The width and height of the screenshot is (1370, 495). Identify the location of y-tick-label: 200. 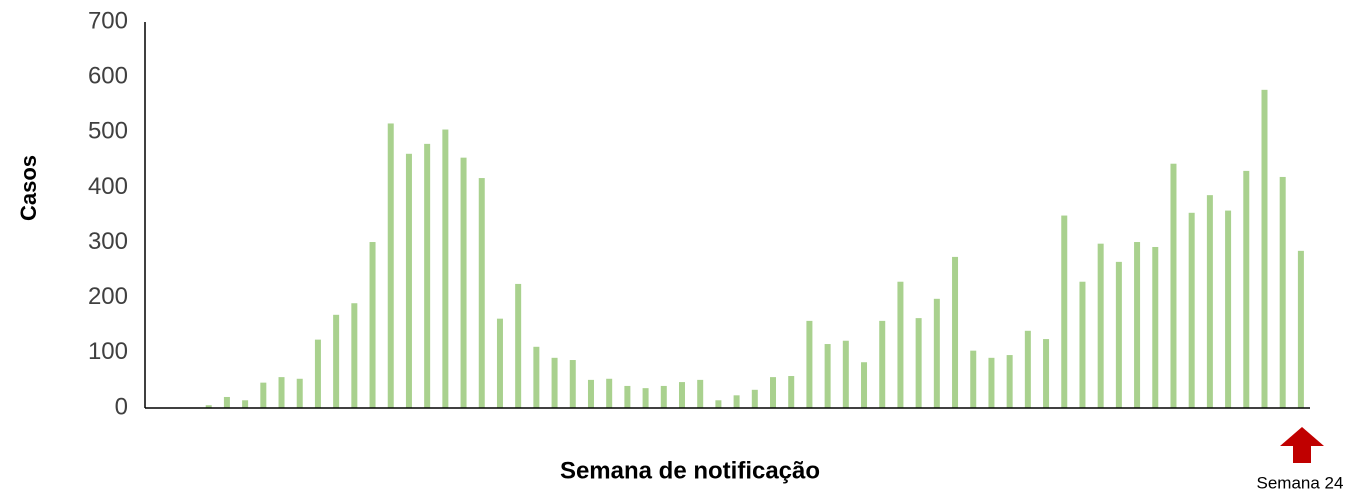
(108, 296).